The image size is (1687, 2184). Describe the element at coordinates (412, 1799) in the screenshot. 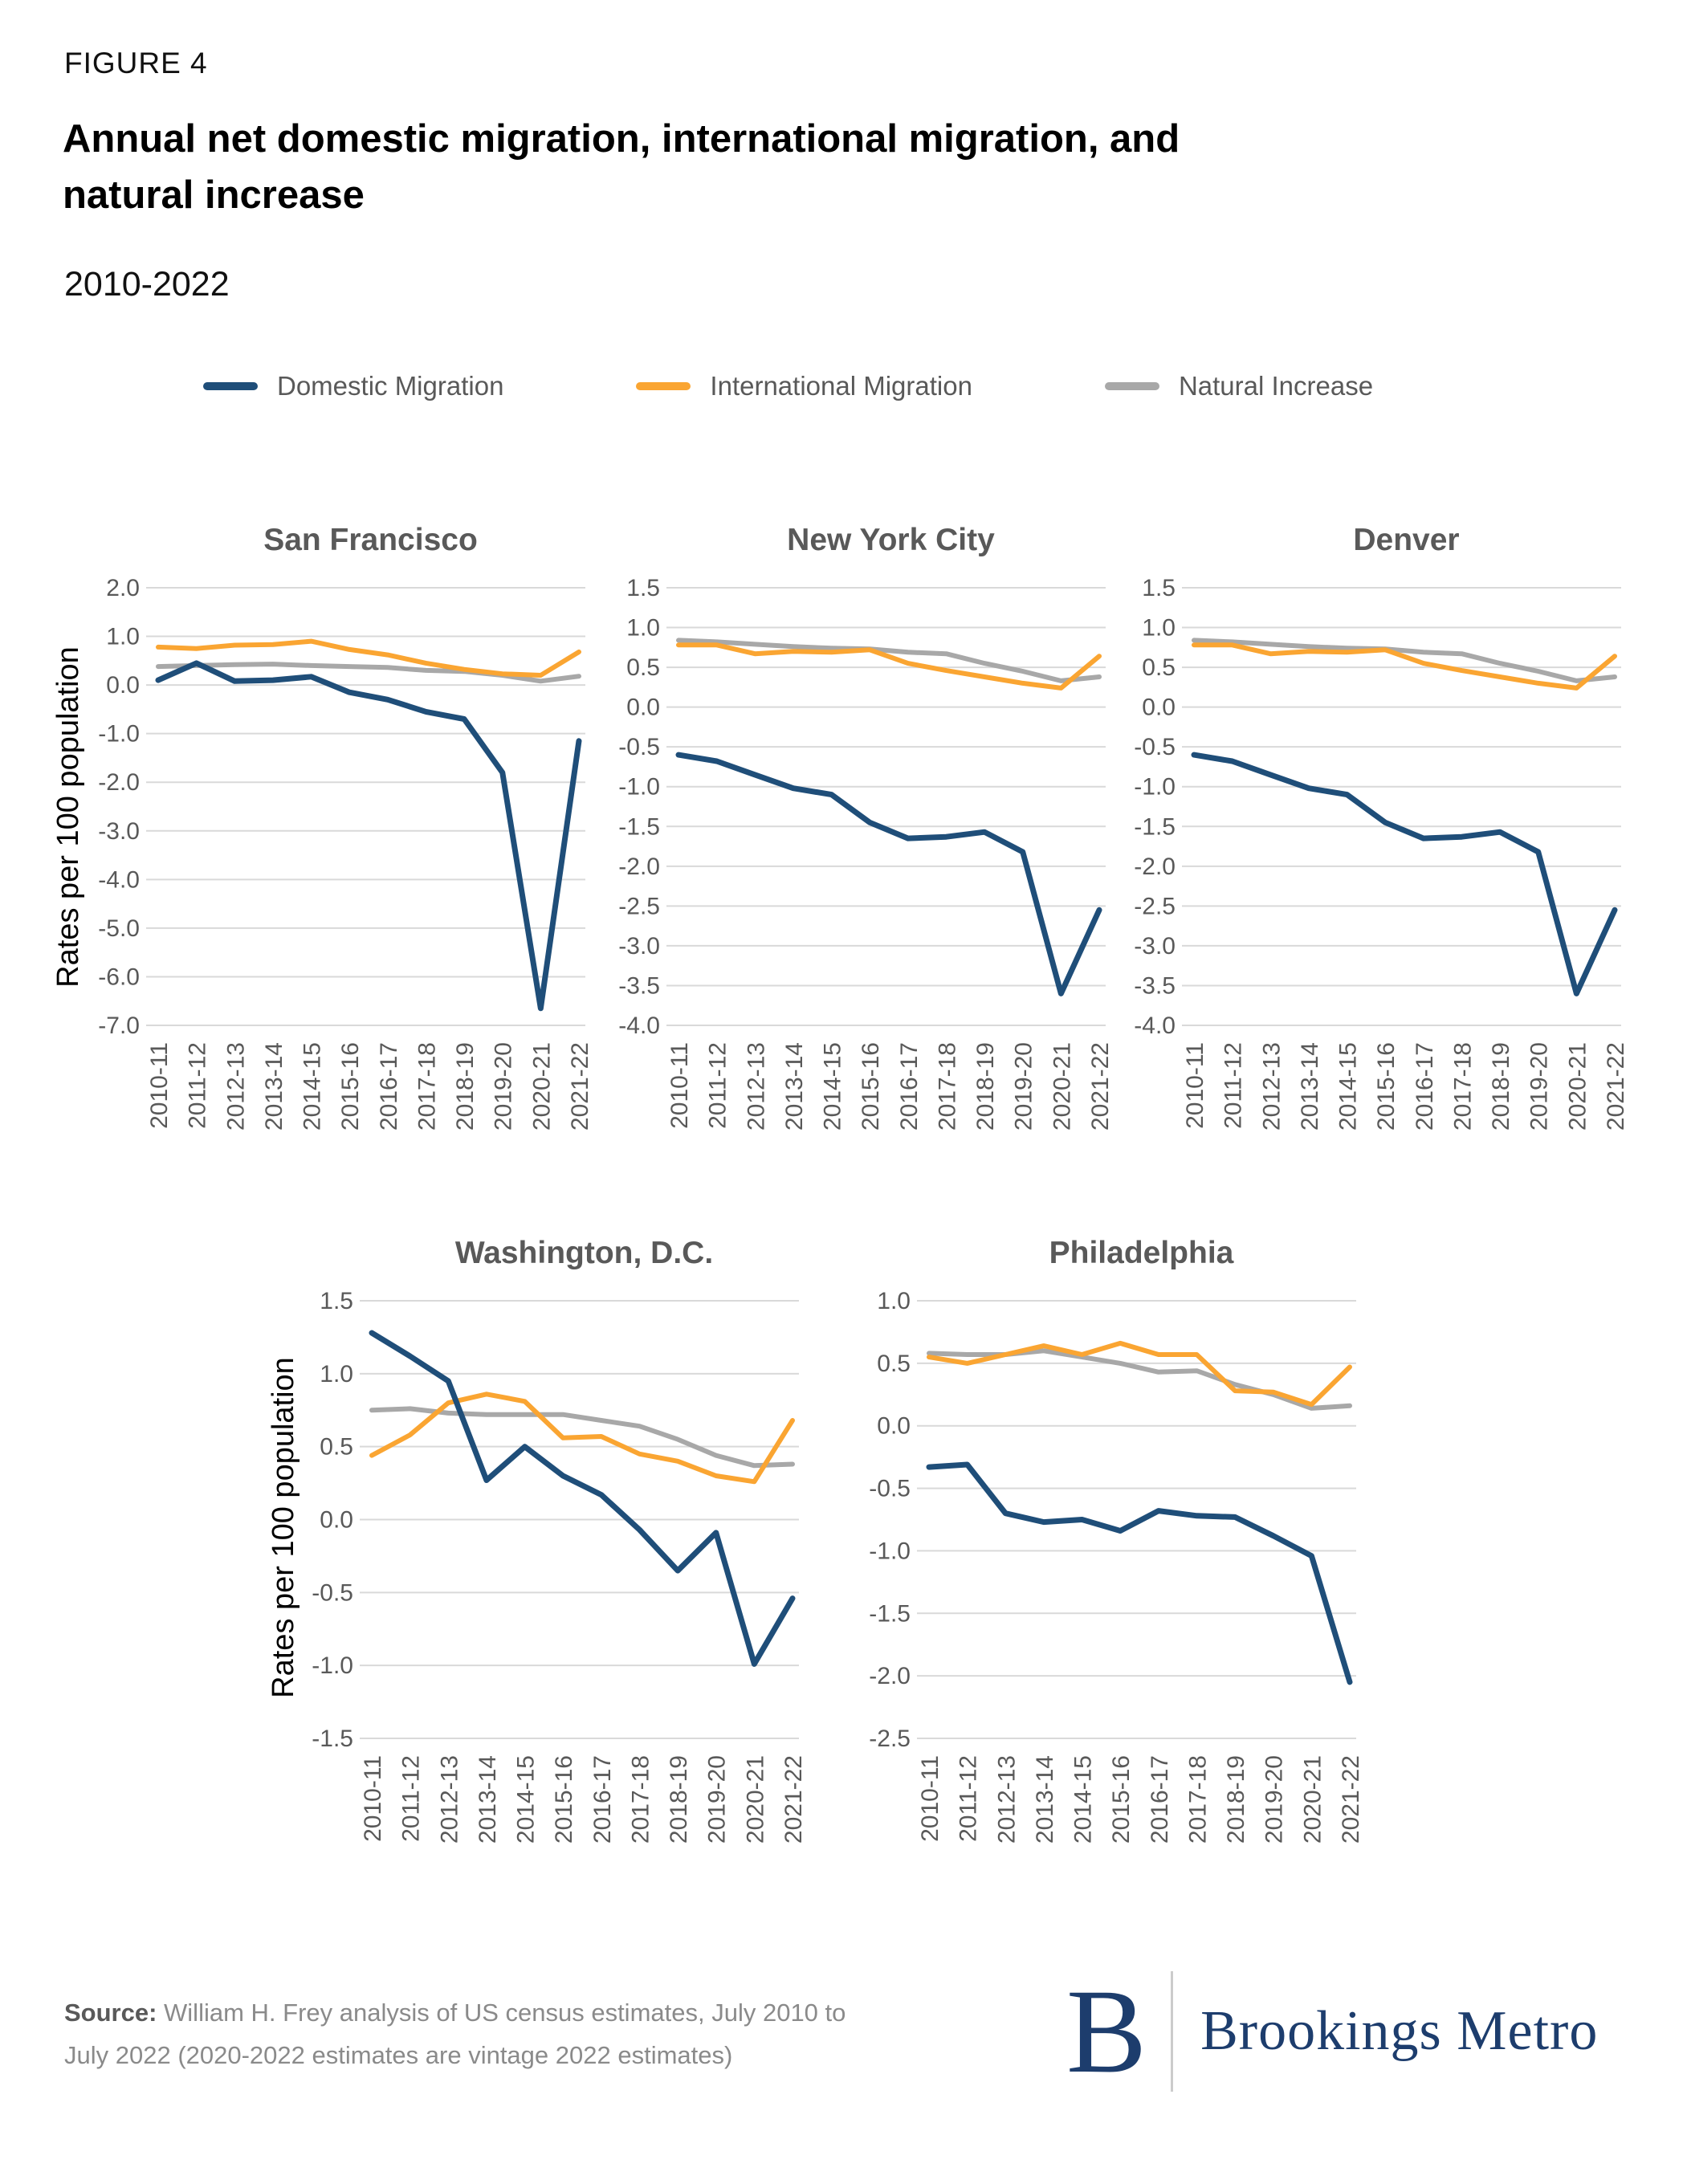

I see `svg-text: 2011-12` at that location.